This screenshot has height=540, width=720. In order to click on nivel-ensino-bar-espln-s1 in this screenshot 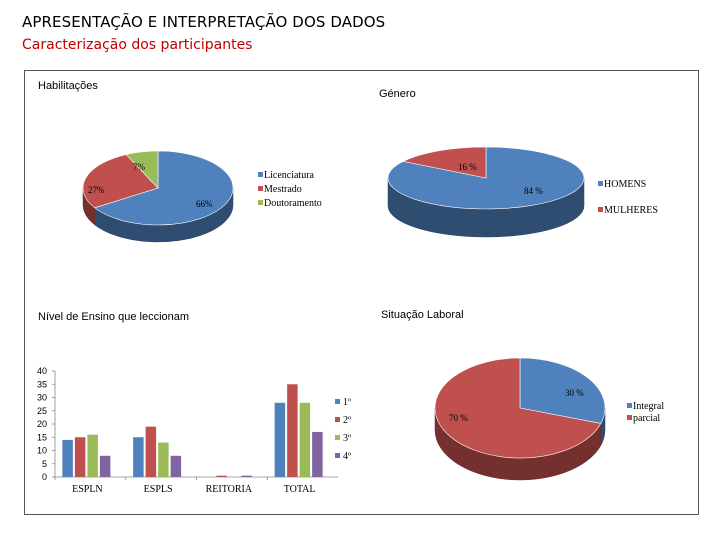, I will do `click(67, 458)`.